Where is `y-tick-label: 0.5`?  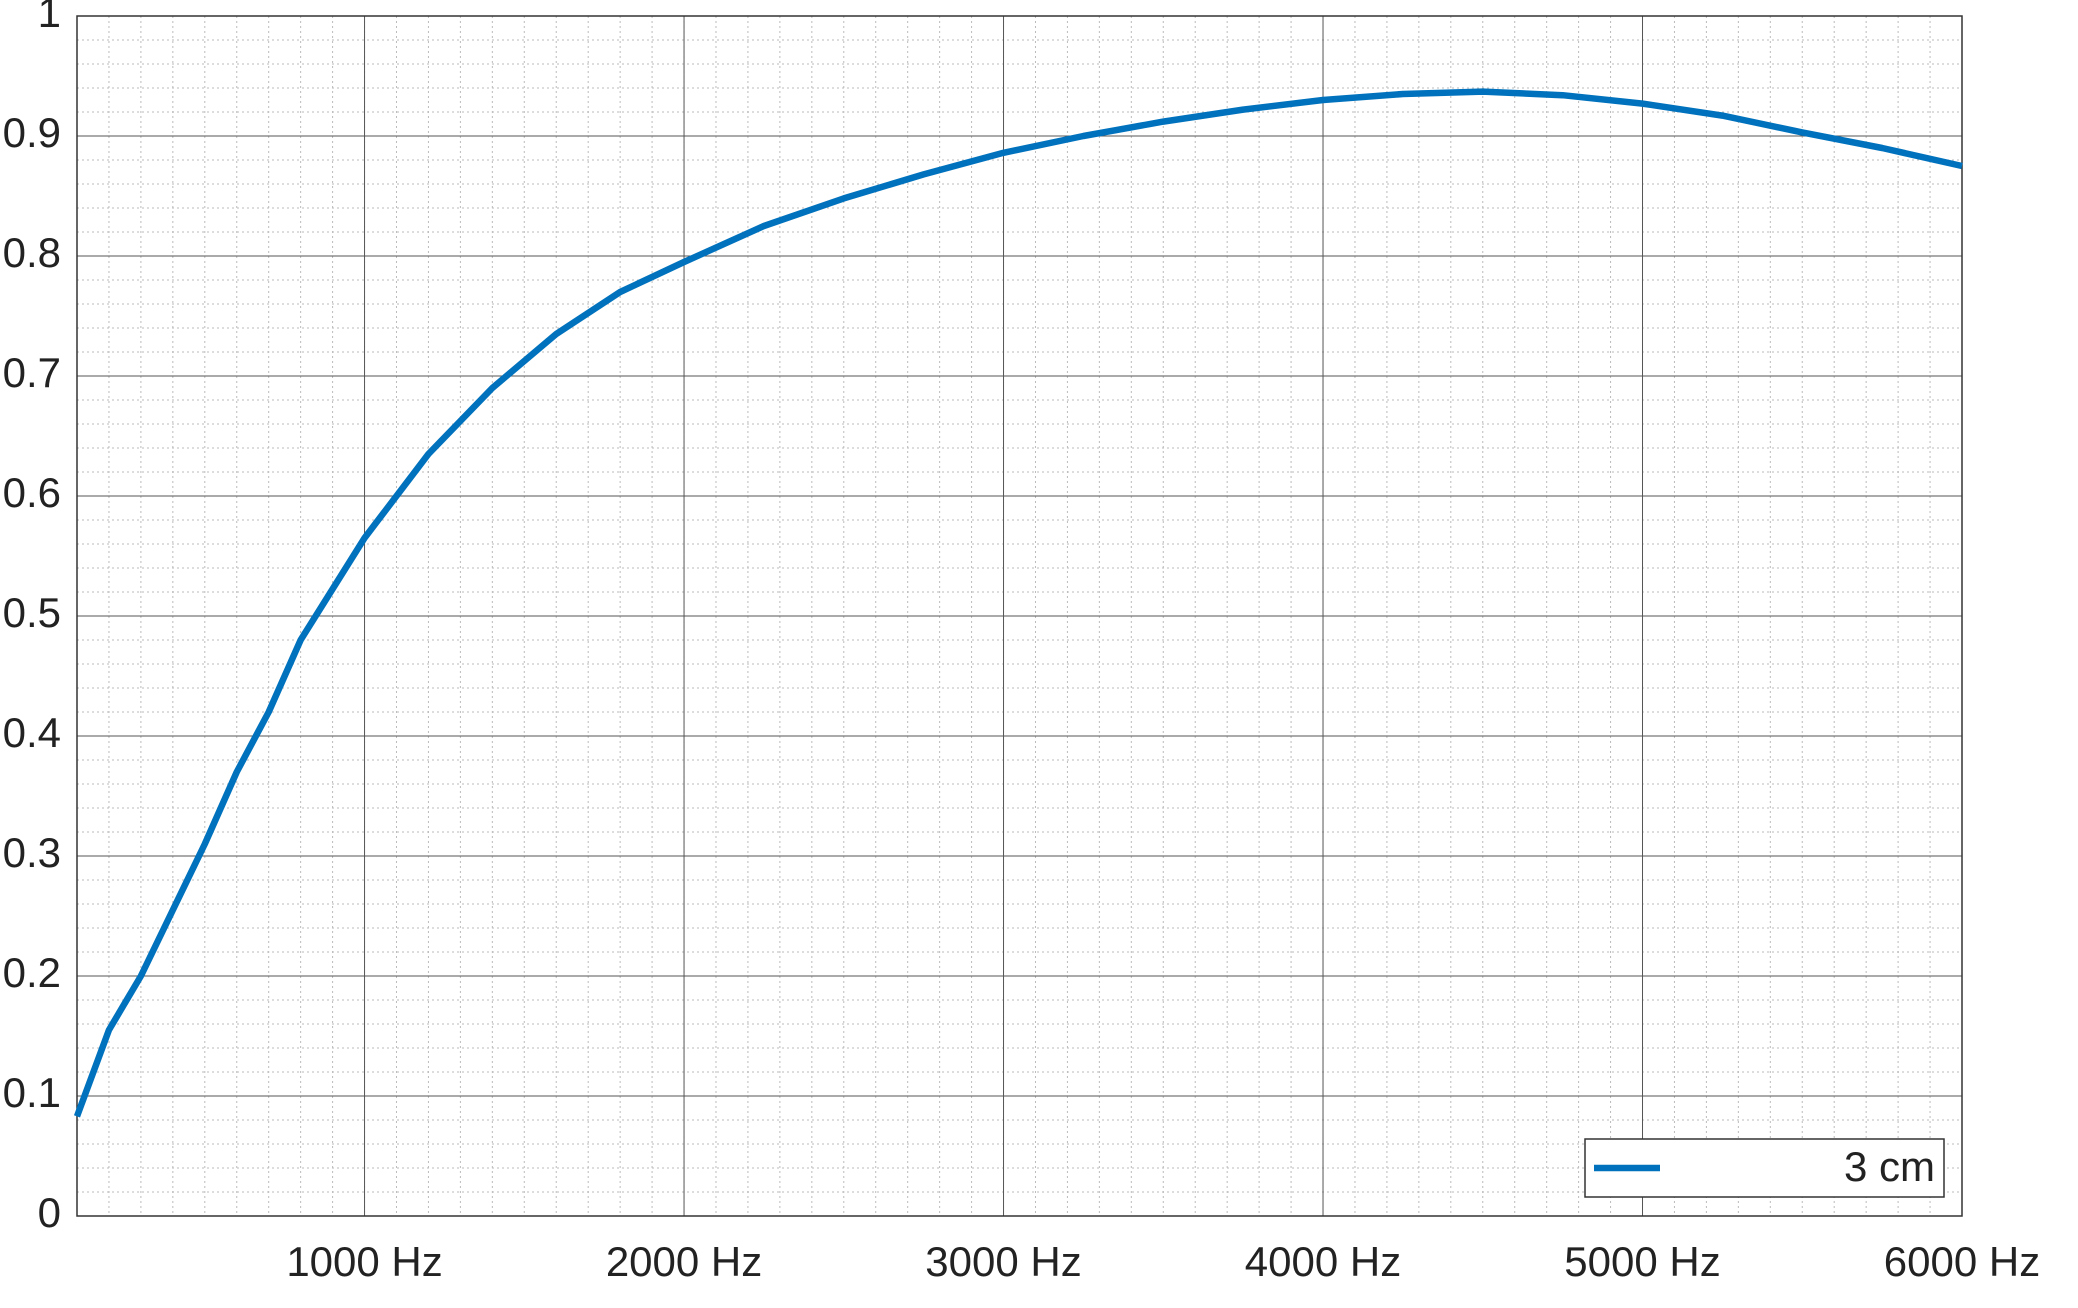 y-tick-label: 0.5 is located at coordinates (32, 612).